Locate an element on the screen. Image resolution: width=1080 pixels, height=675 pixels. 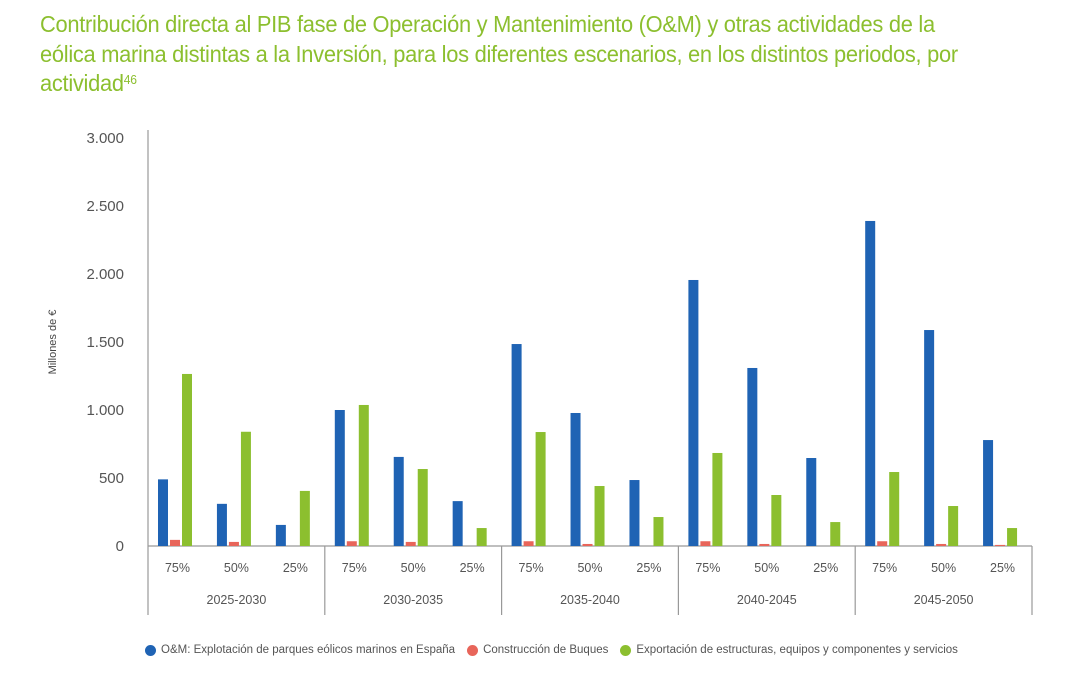
y-tick-label: 3.000 is located at coordinates (105, 138).